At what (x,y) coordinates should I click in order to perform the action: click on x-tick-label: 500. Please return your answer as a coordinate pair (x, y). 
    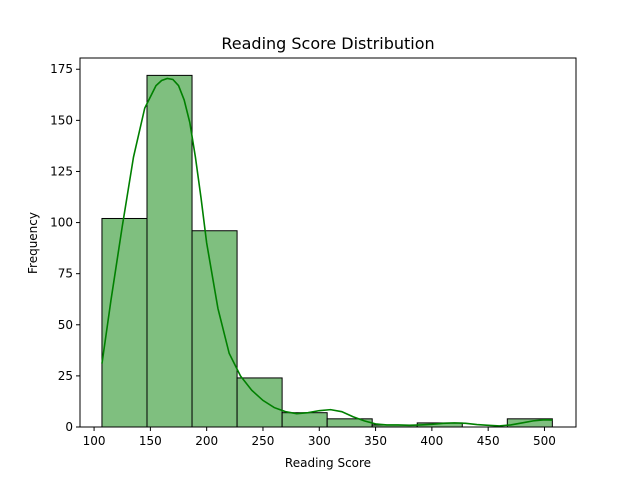
    Looking at the image, I should click on (544, 441).